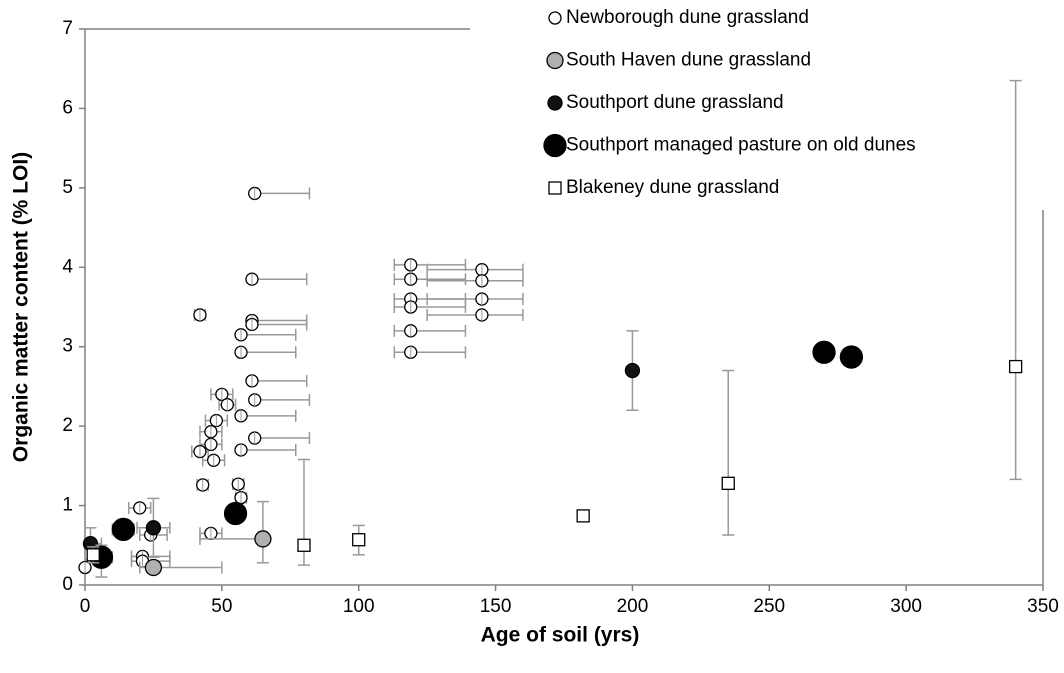 The height and width of the screenshot is (673, 1064). Describe the element at coordinates (85, 606) in the screenshot. I see `x-tick-label: 0` at that location.